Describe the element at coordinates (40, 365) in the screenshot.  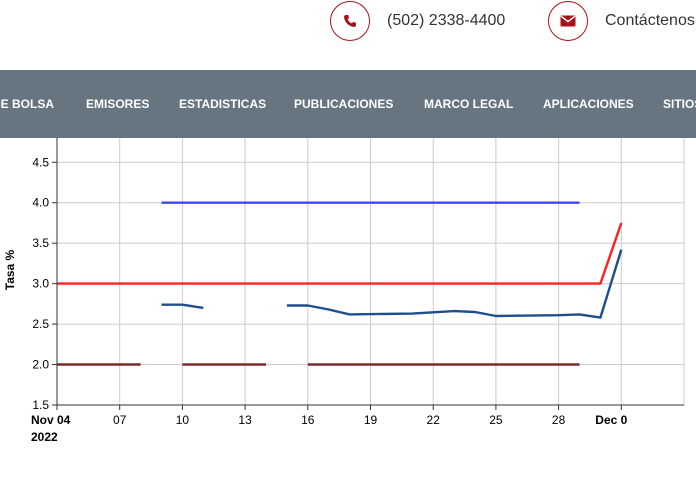
I see `y-tick-label: 2.0` at that location.